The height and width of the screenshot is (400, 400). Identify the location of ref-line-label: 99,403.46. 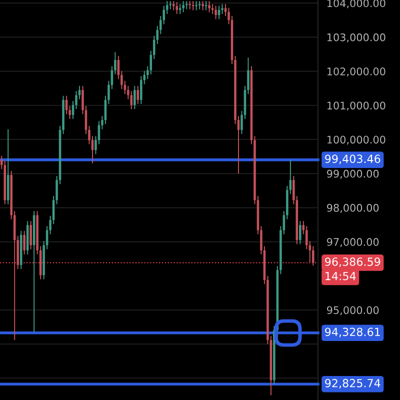
(352, 159).